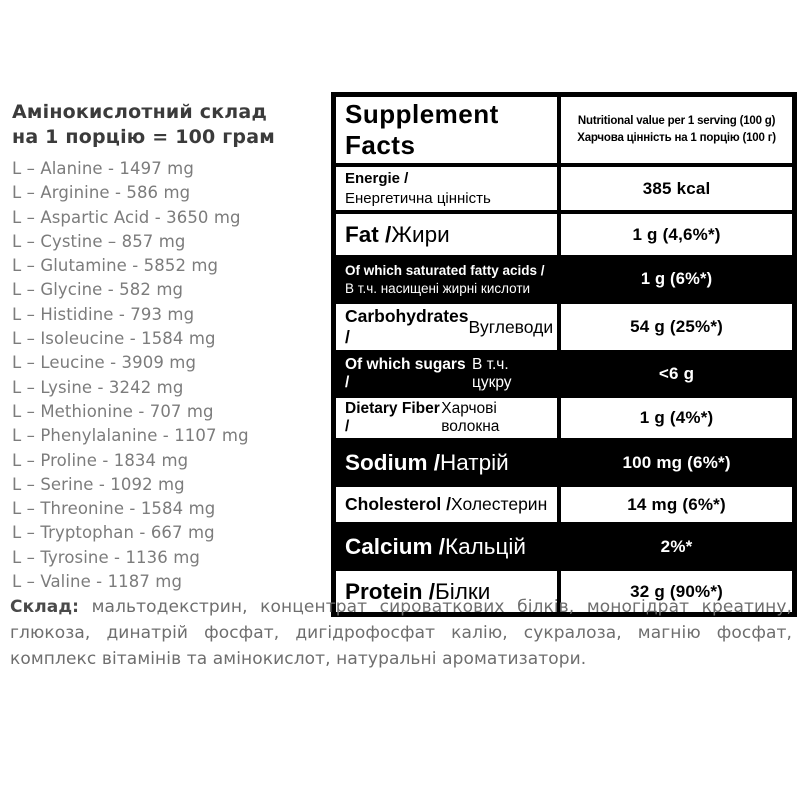  I want to click on facts-row-label: Dietary Fiber / Харчові волокна, so click(447, 418).